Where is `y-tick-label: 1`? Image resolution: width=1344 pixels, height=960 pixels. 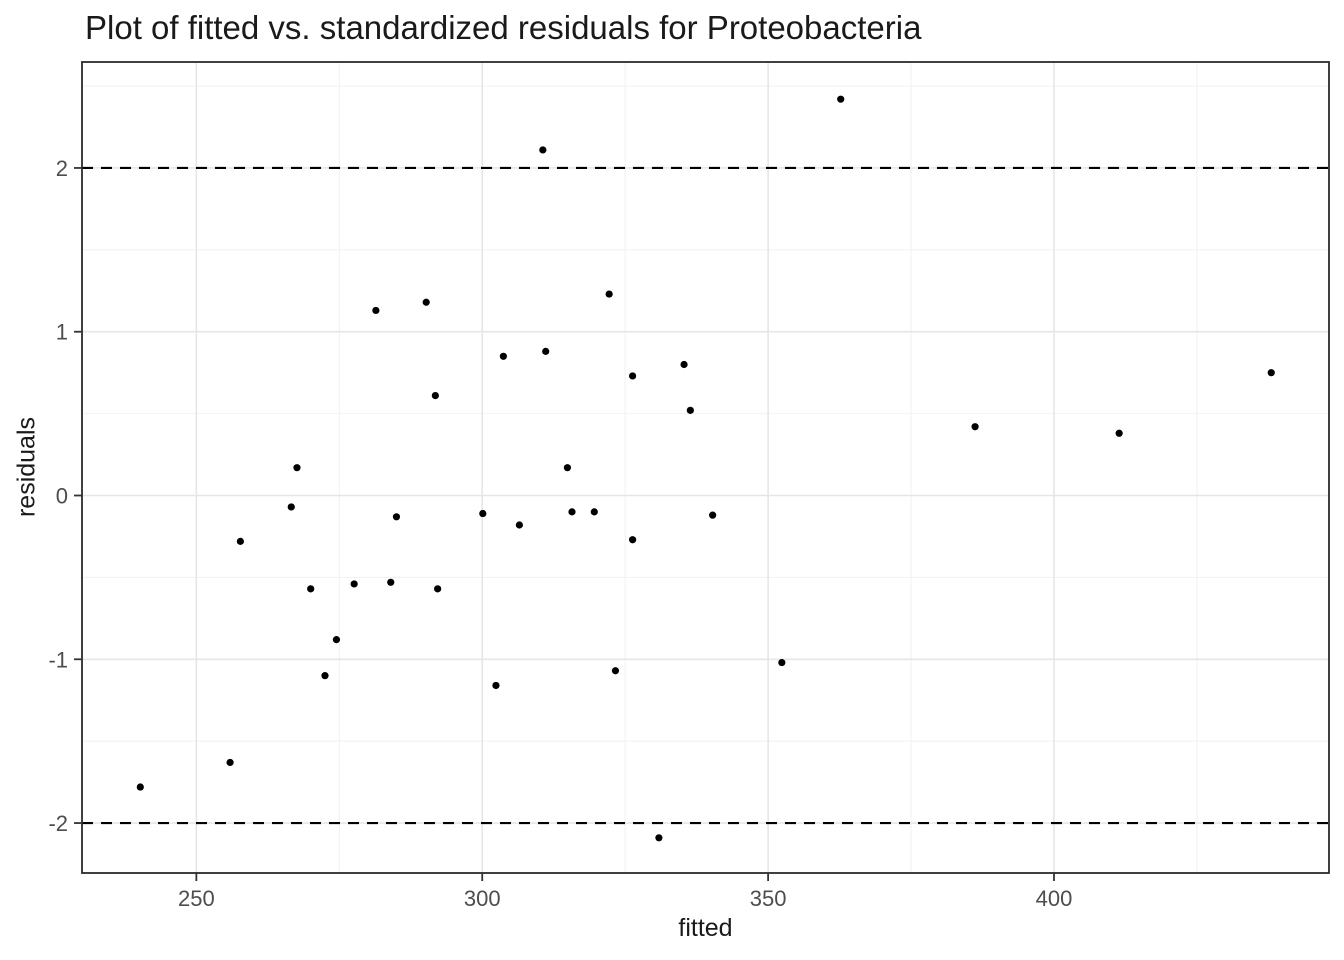
y-tick-label: 1 is located at coordinates (62, 332).